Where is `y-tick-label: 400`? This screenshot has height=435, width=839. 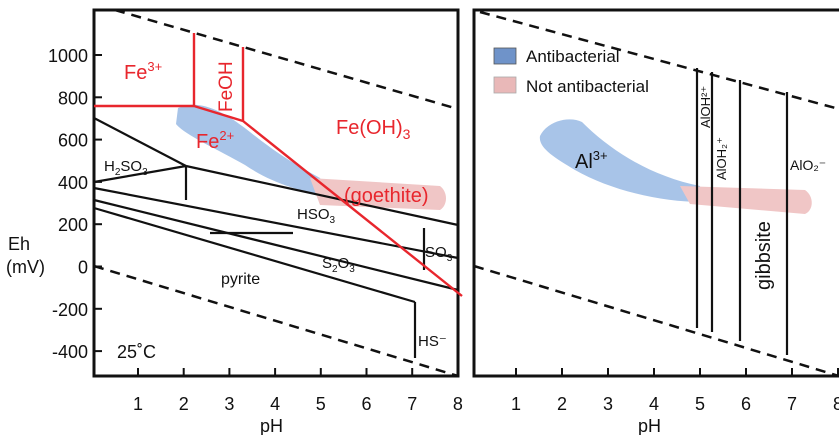
y-tick-label: 400 is located at coordinates (73, 183).